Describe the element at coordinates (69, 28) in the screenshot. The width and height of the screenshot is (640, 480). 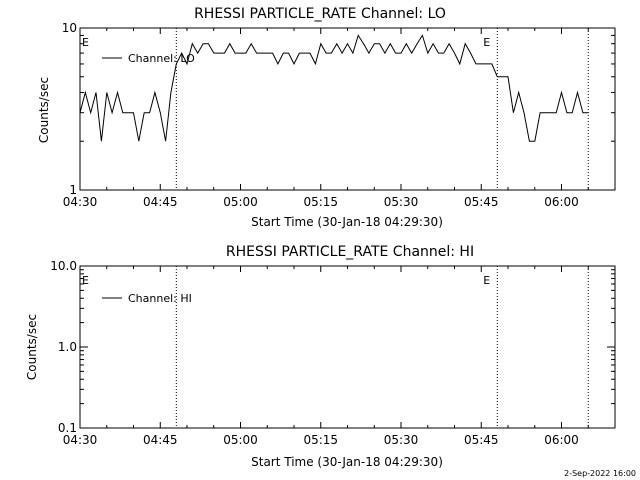
I see `y-tick-label: 10` at that location.